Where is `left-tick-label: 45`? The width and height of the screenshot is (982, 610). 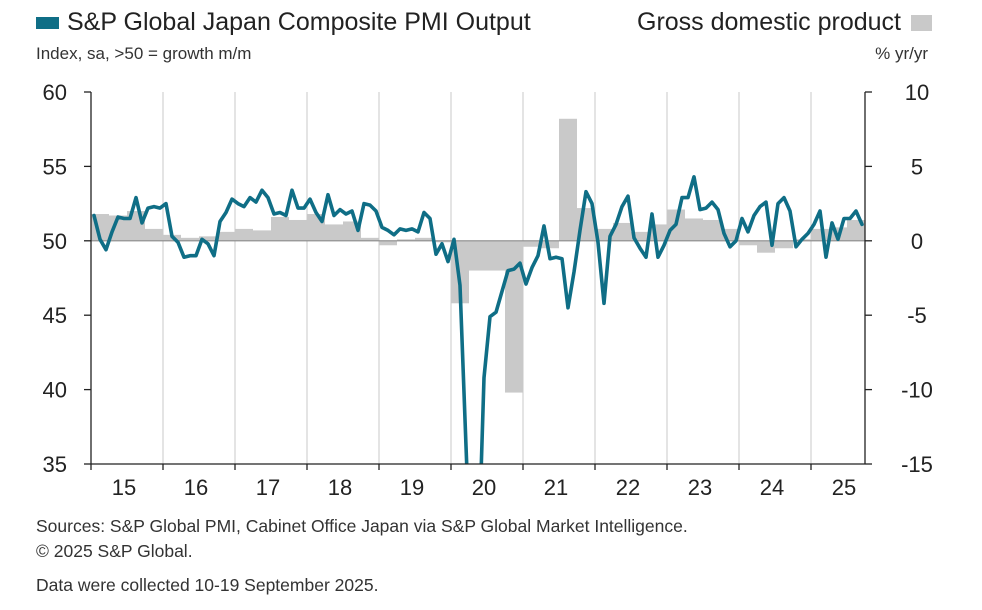 left-tick-label: 45 is located at coordinates (55, 315).